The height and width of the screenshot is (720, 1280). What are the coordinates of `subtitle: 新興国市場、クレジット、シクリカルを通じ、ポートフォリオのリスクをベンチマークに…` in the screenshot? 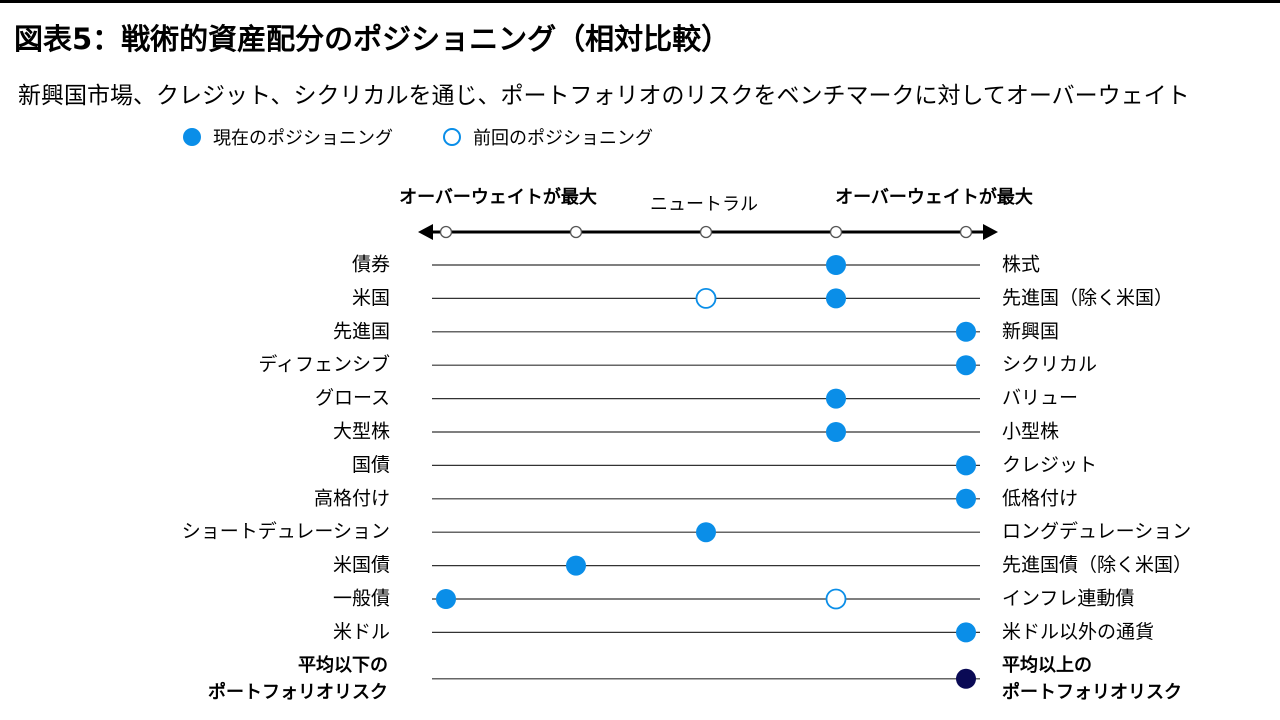 It's located at (604, 96).